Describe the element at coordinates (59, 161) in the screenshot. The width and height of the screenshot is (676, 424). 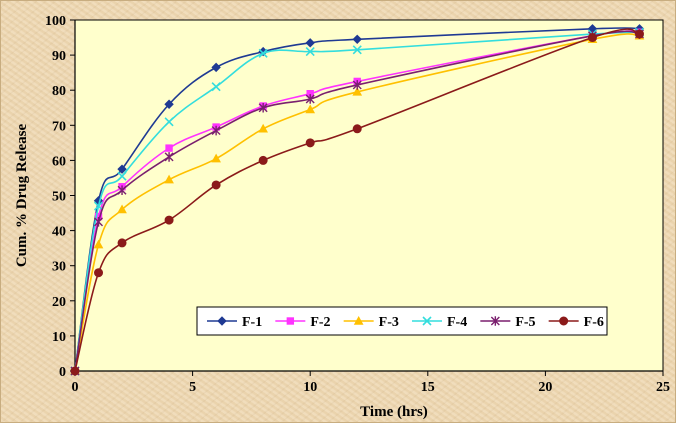
I see `y-tick-label: 60` at that location.